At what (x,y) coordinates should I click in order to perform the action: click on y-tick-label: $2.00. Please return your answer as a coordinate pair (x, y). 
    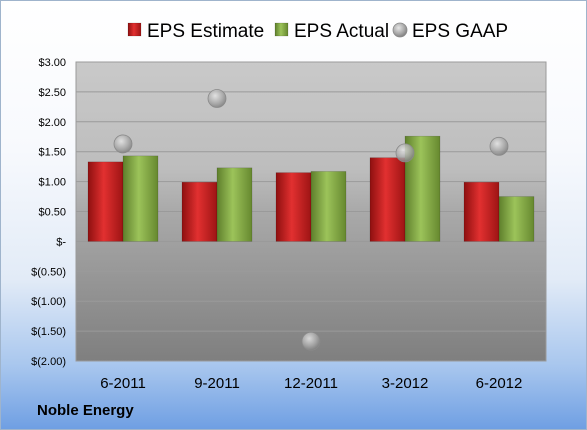
    Looking at the image, I should click on (52, 123).